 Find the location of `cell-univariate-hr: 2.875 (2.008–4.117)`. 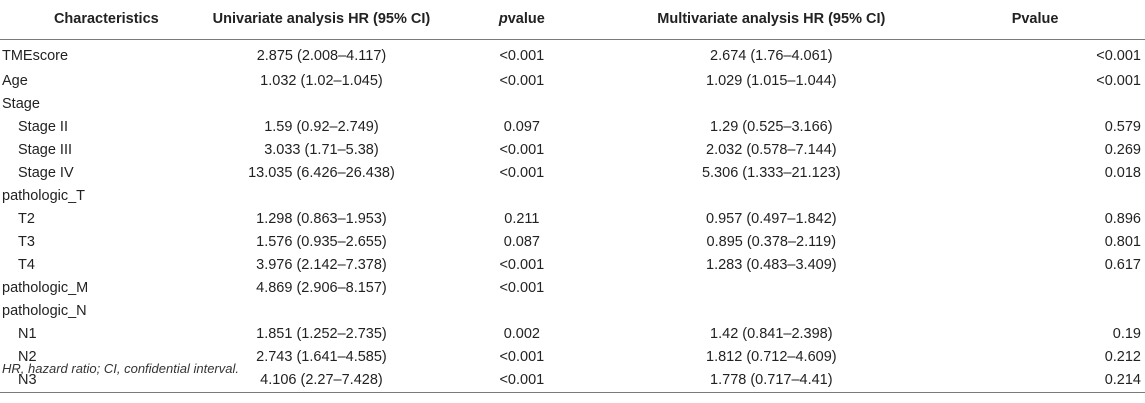

cell-univariate-hr: 2.875 (2.008–4.117) is located at coordinates (321, 56).